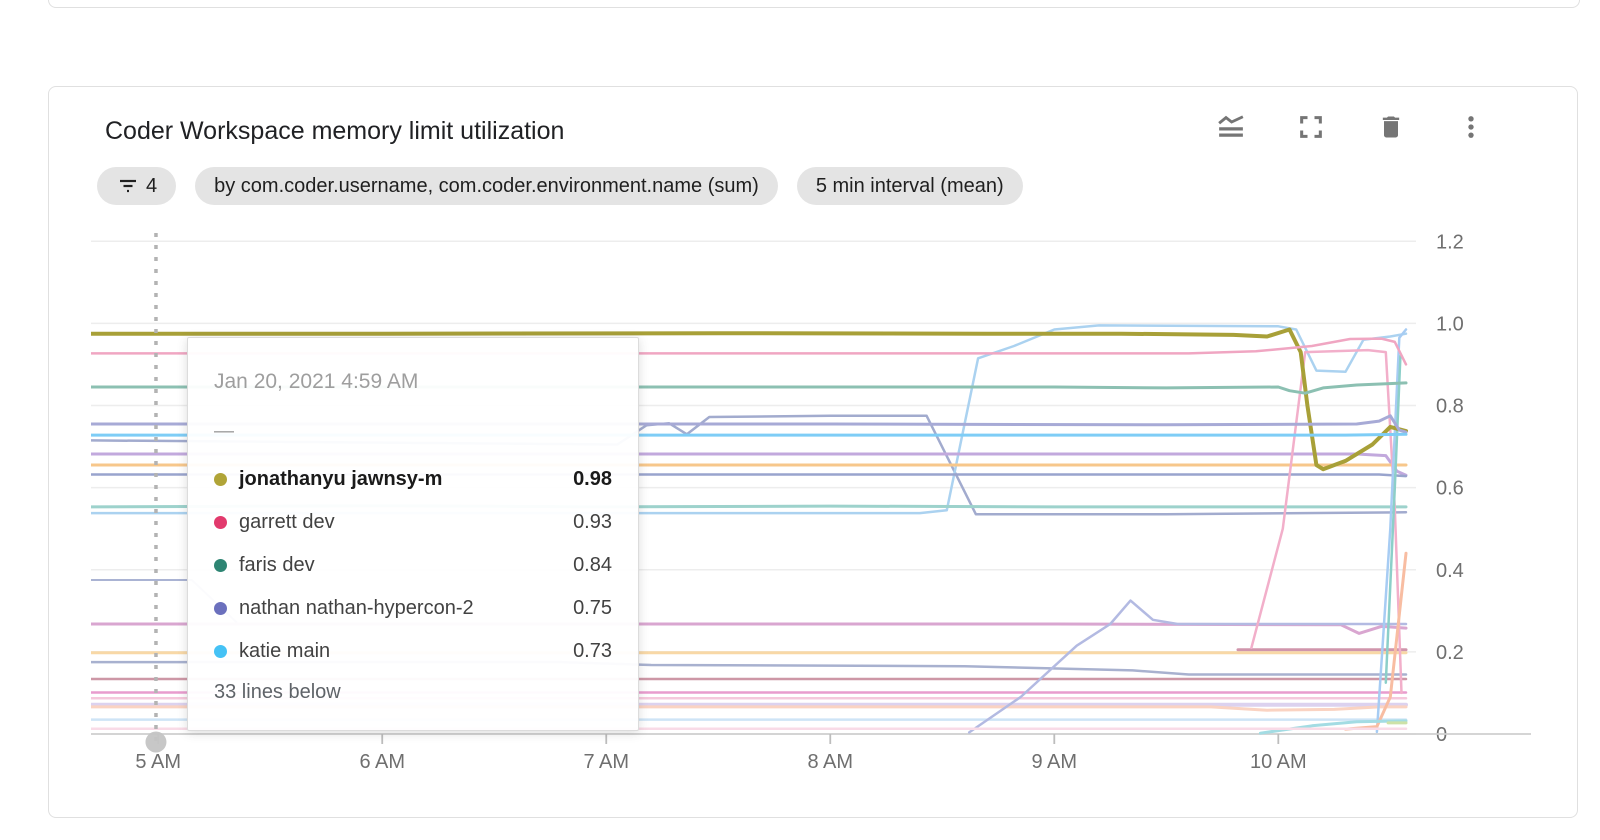 This screenshot has width=1600, height=840. Describe the element at coordinates (748, 388) in the screenshot. I see `series-line-faris` at that location.